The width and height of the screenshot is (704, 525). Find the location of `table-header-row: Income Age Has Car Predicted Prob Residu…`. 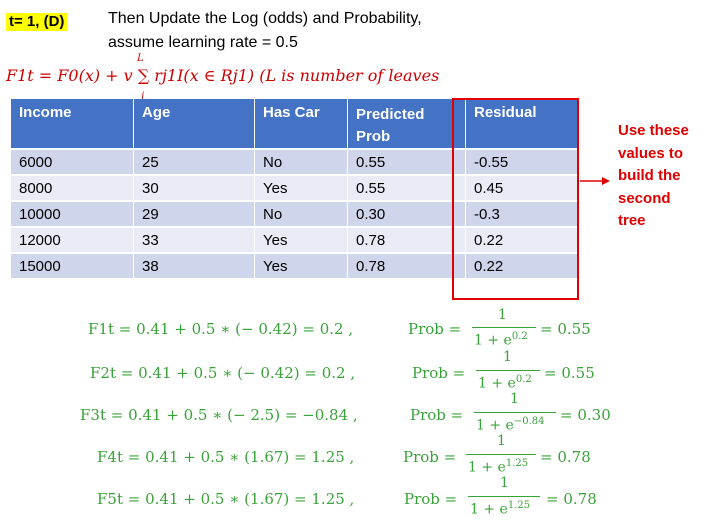

table-header-row: Income Age Has Car Predicted Prob Residu… is located at coordinates (294, 124).